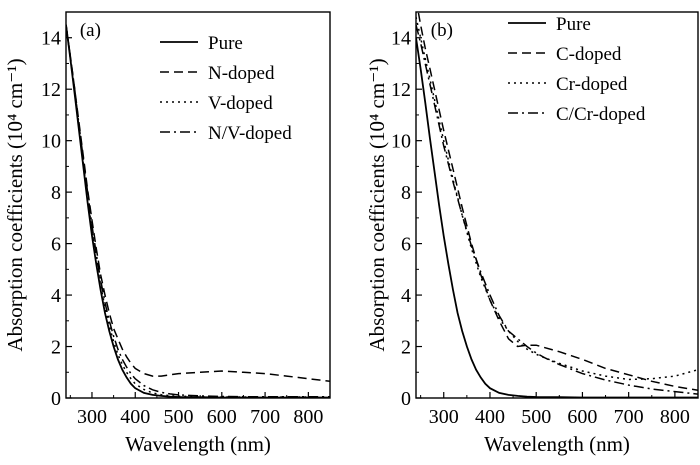 Image resolution: width=700 pixels, height=465 pixels. Describe the element at coordinates (90, 30) in the screenshot. I see `panel-label: (a)` at that location.